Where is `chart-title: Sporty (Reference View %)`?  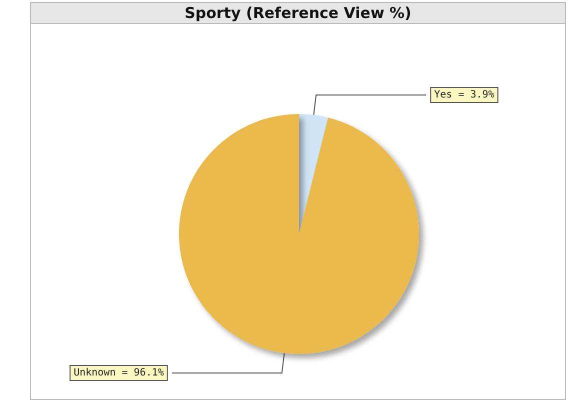
chart-title: Sporty (Reference View %) is located at coordinates (298, 13).